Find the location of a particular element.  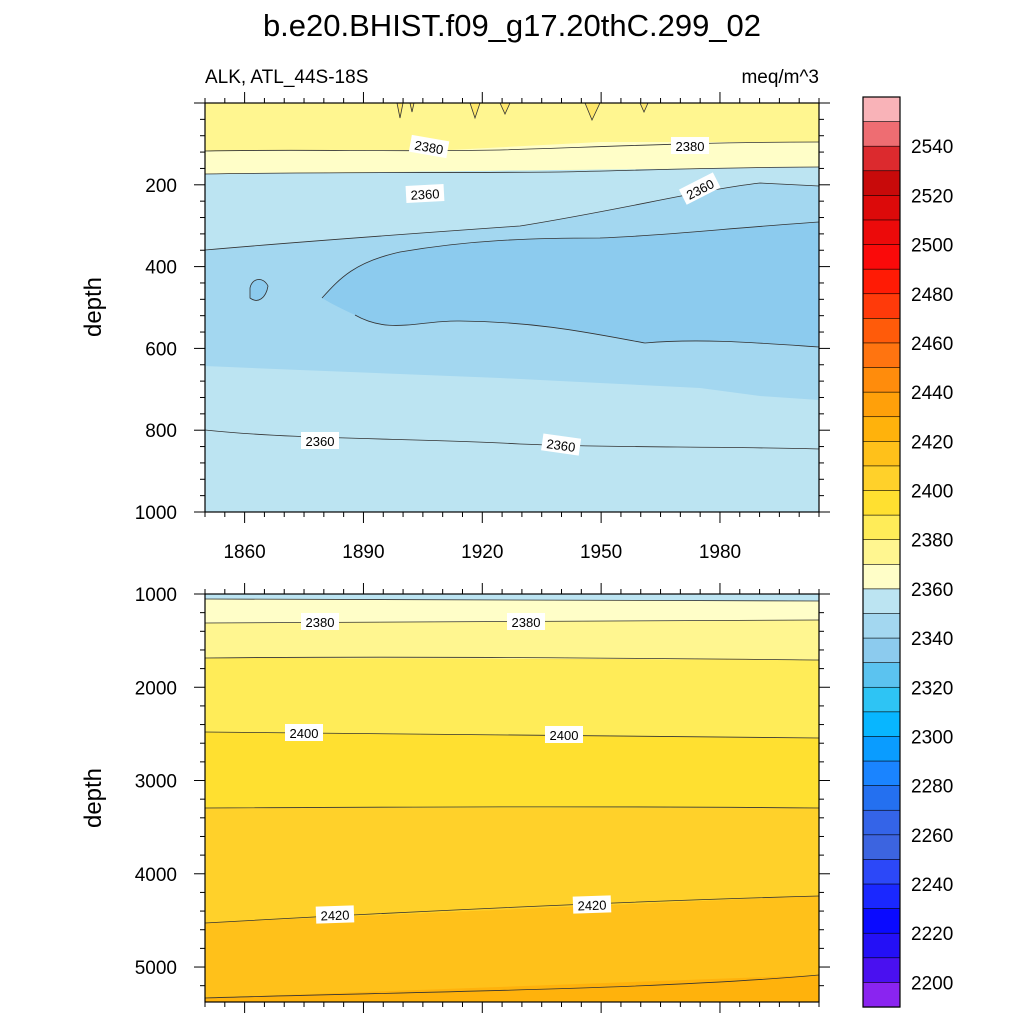

lower-contour-labels: 2380 2380 2400 2400 2420 2420 is located at coordinates (448, 768).